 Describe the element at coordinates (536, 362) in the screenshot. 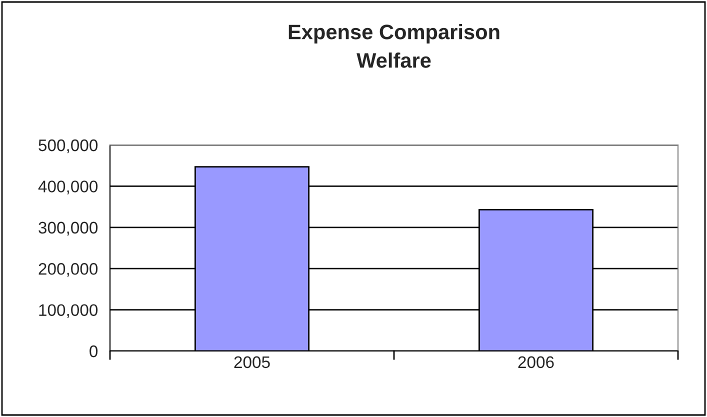

I see `x-tick-label: 2006` at that location.